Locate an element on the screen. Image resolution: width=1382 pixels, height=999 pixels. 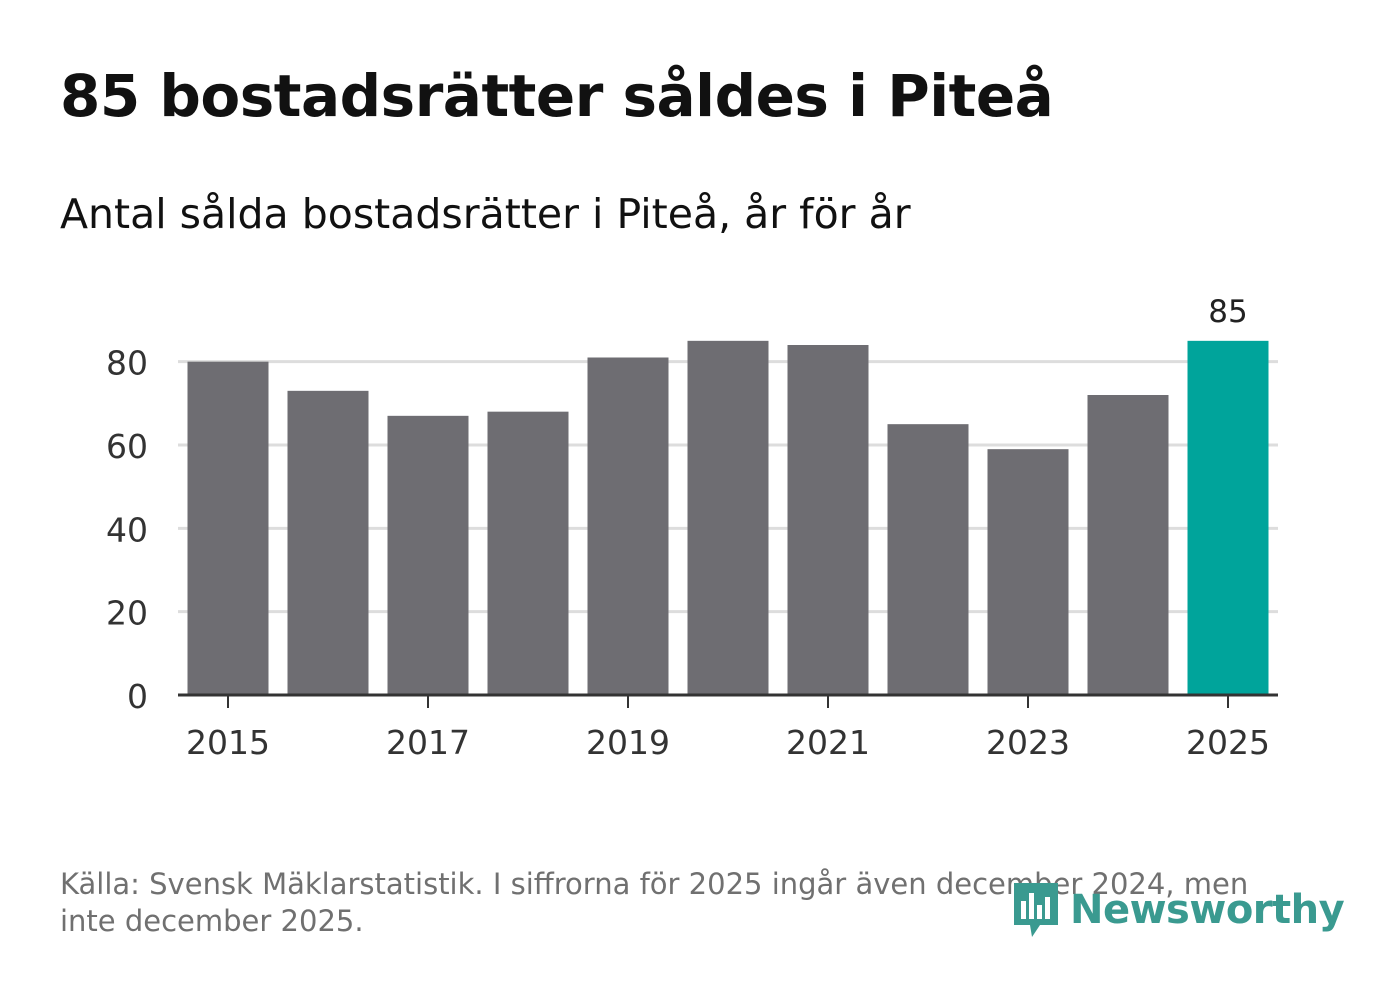
y-tick-label-40: 40 is located at coordinates (127, 529).